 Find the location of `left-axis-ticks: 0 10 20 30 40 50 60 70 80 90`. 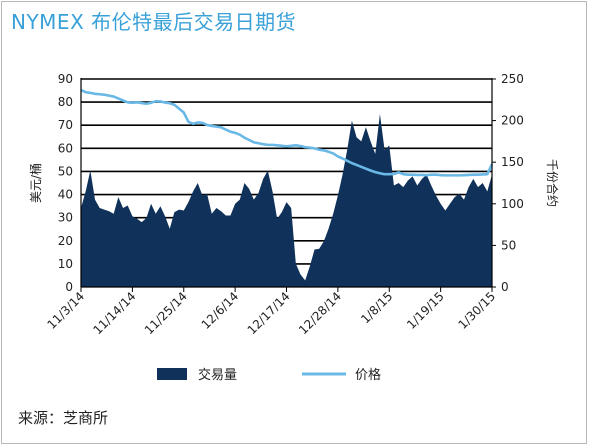

left-axis-ticks: 0 10 20 30 40 50 60 70 80 90 is located at coordinates (65, 183).